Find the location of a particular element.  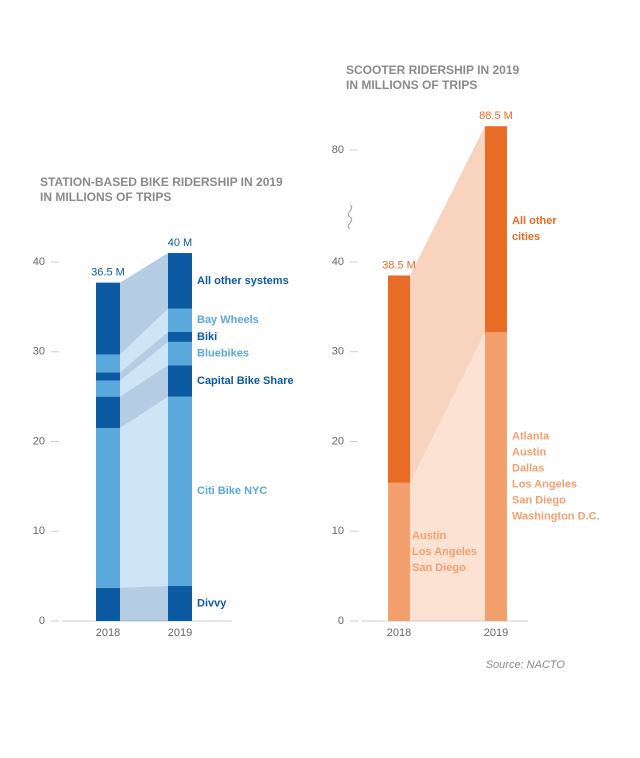

series-label: Dallas is located at coordinates (528, 468).